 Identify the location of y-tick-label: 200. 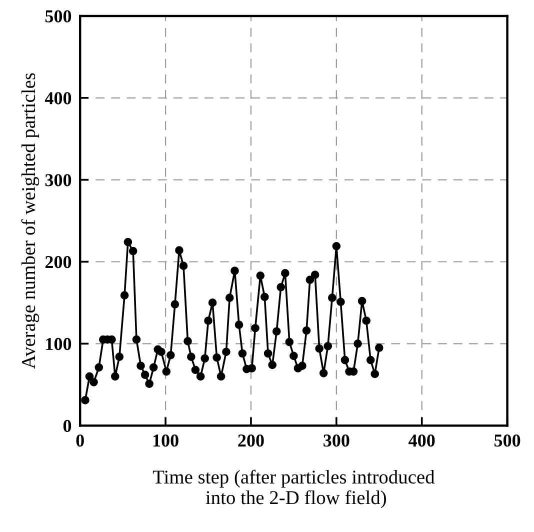
(58, 262).